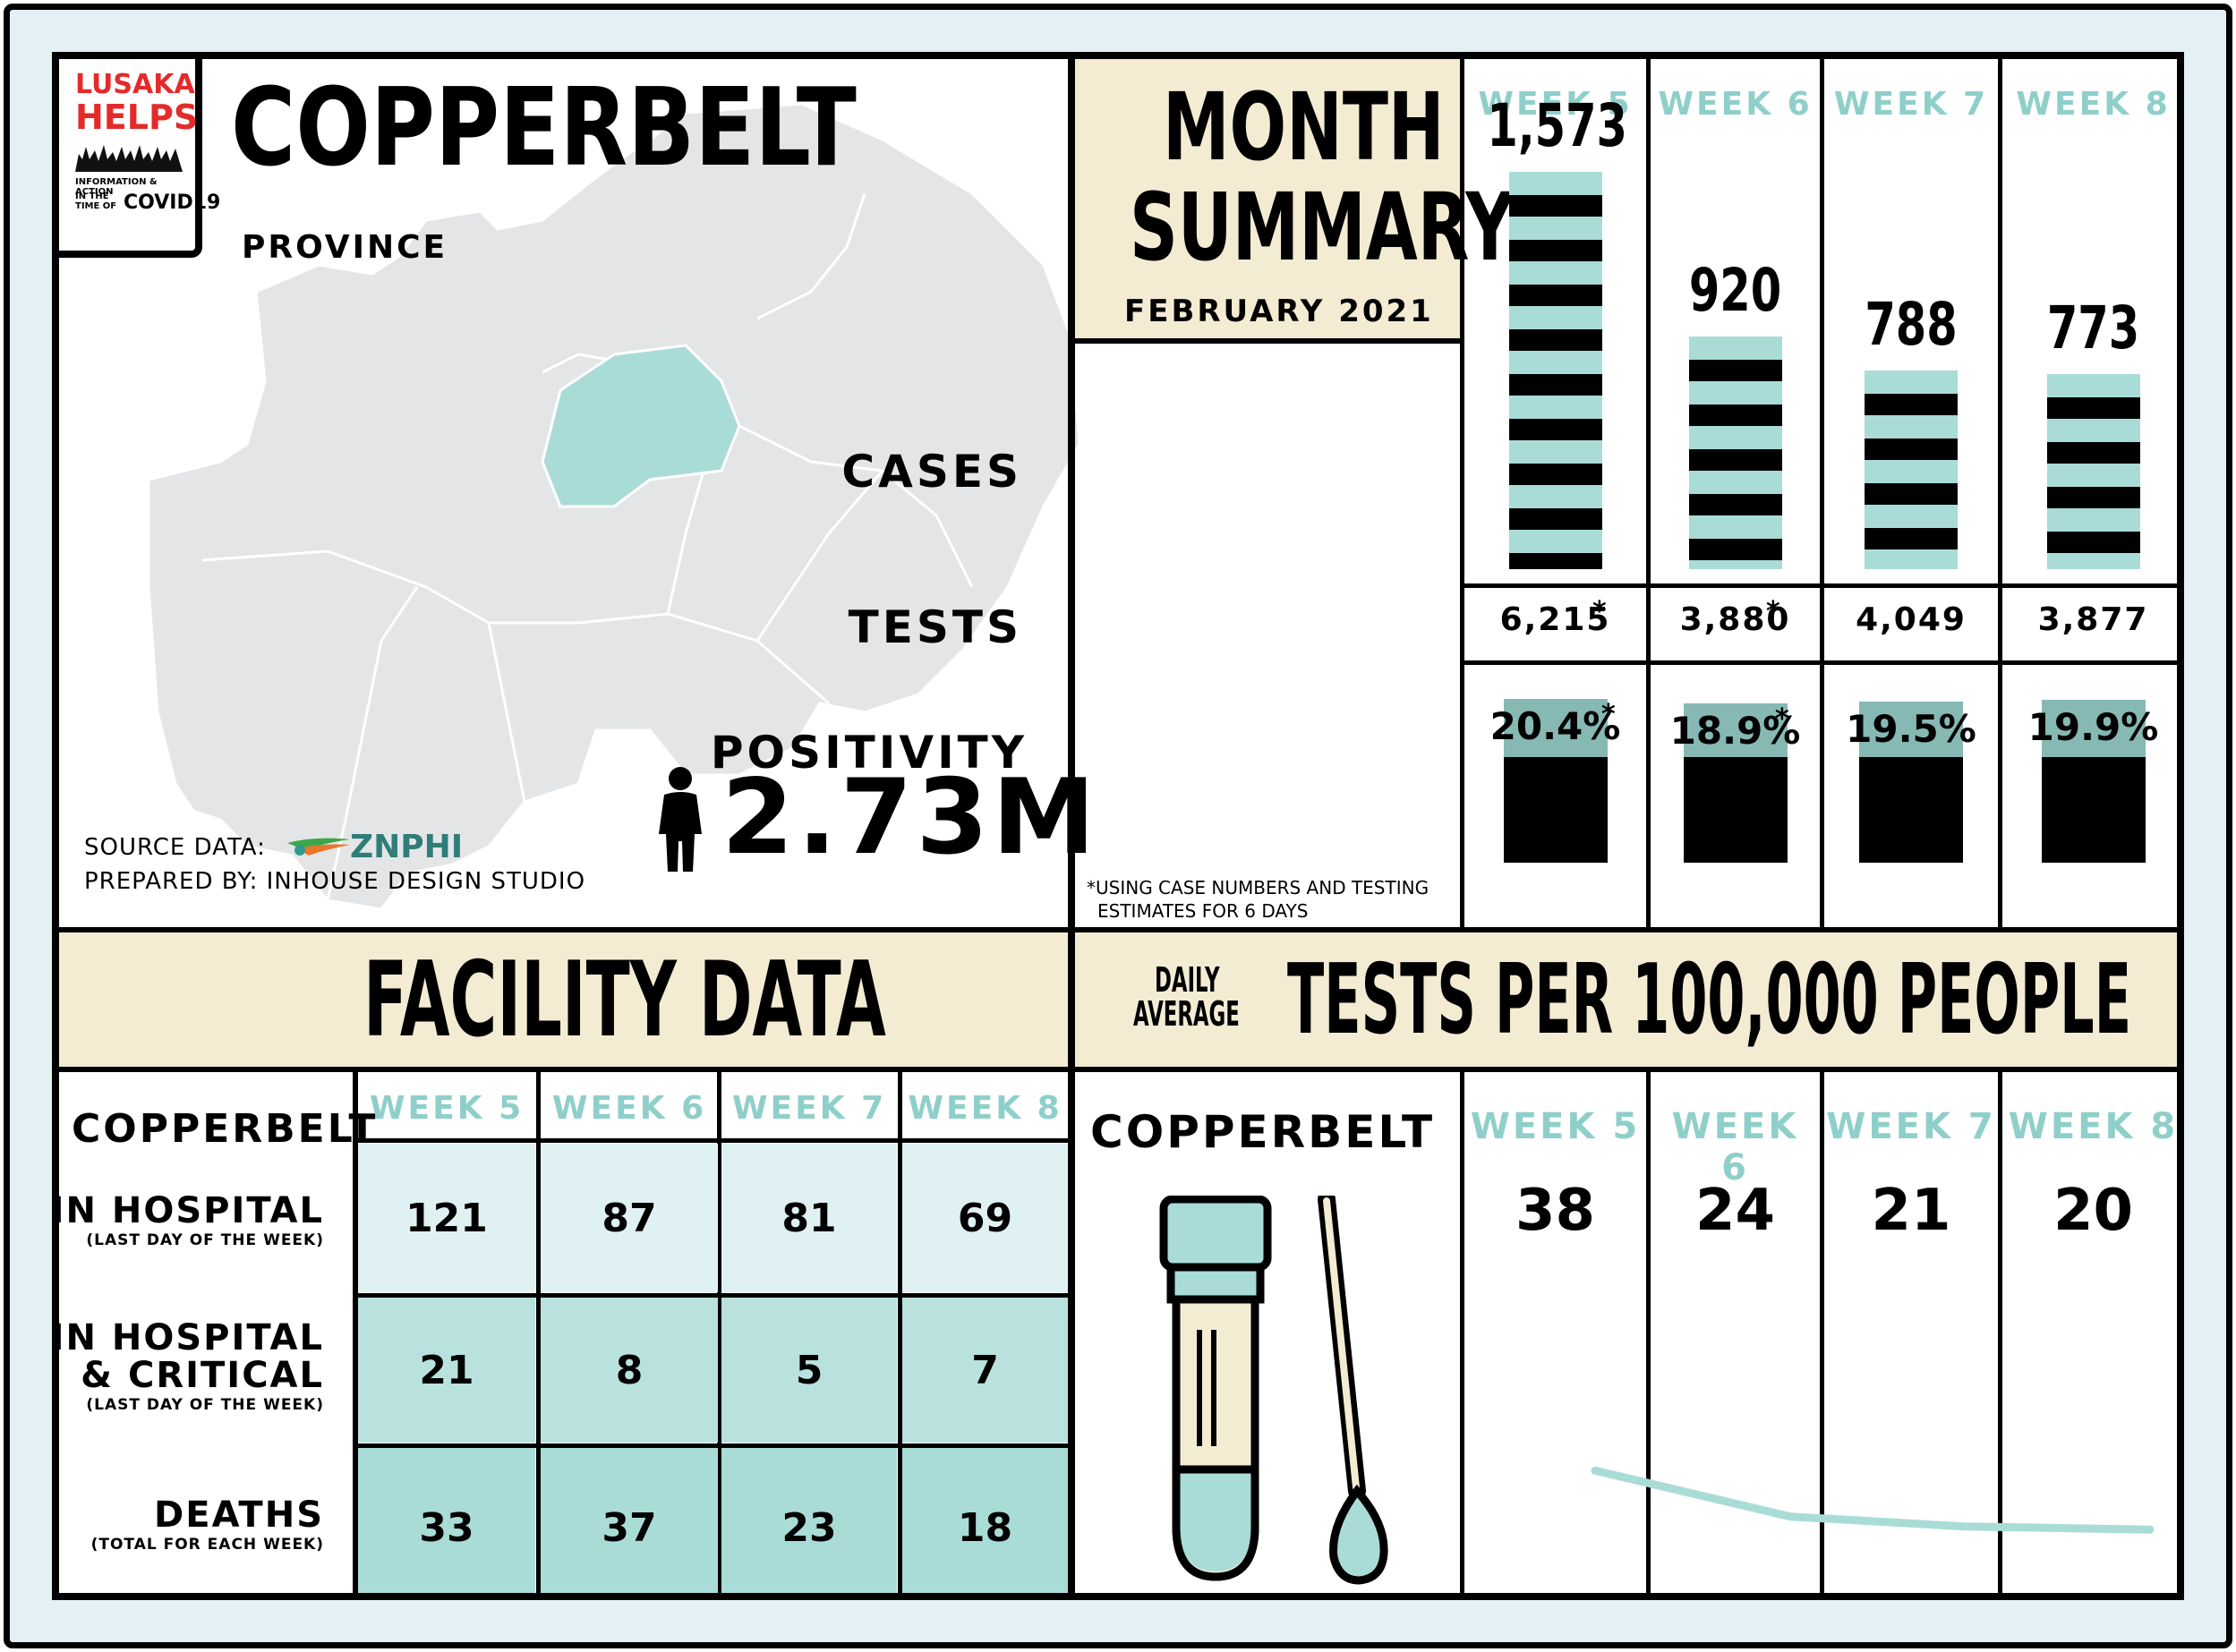  I want to click on positivity-value: 19.9%, so click(2093, 727).